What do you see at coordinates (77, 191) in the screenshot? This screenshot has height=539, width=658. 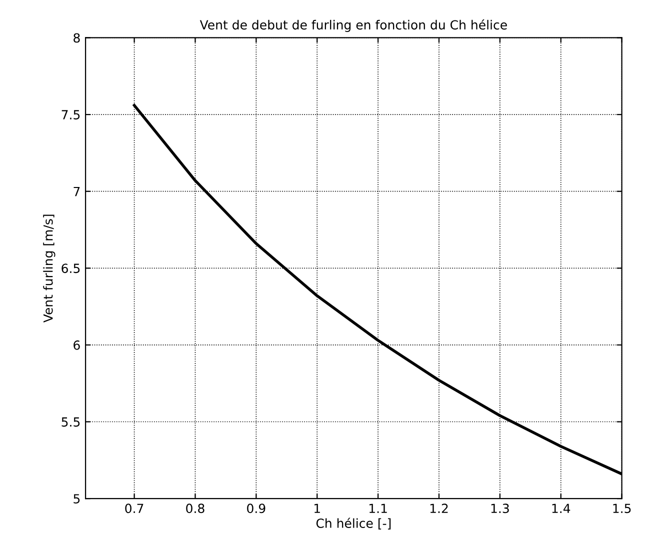 I see `y-tick-label: 7` at bounding box center [77, 191].